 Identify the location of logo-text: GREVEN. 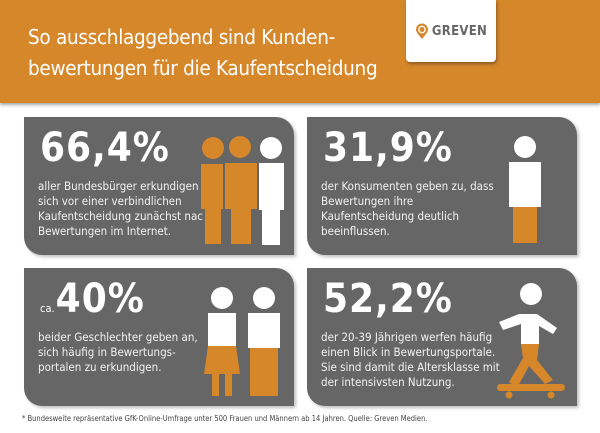
(459, 31).